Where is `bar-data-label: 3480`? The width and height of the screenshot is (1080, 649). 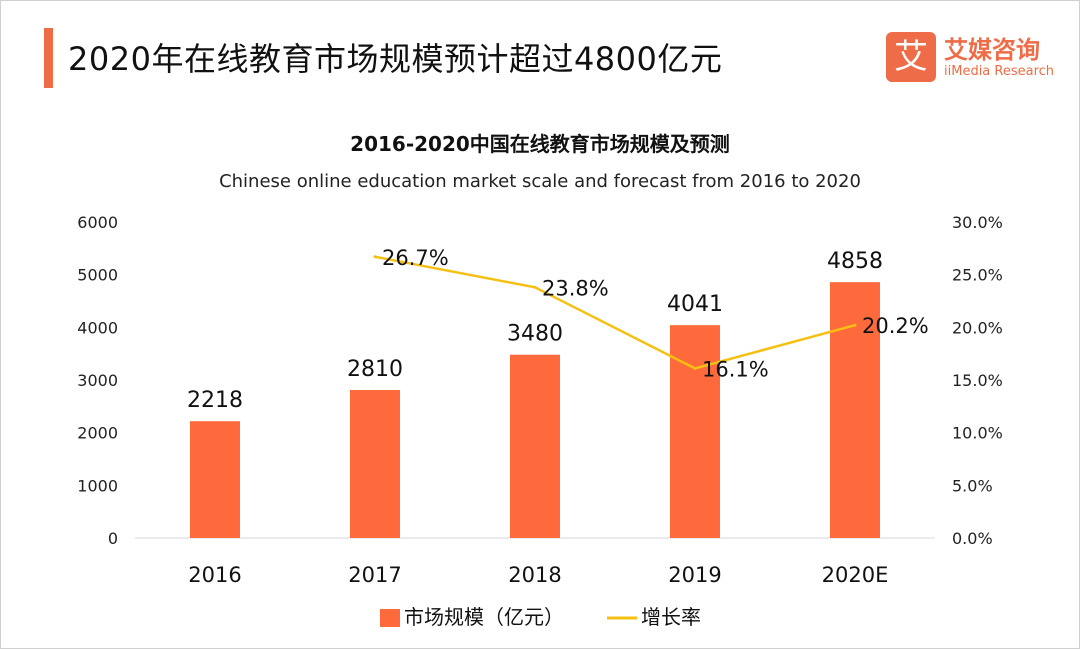
bar-data-label: 3480 is located at coordinates (535, 334).